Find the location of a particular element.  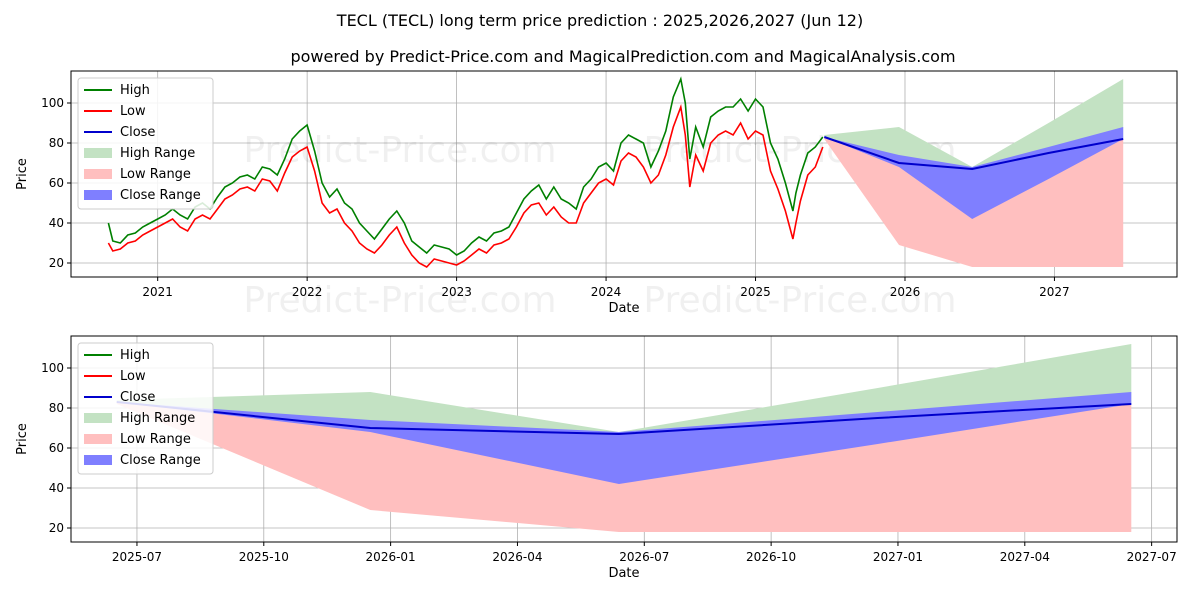

bottom-x-tick-label: 2025-07 is located at coordinates (137, 557).